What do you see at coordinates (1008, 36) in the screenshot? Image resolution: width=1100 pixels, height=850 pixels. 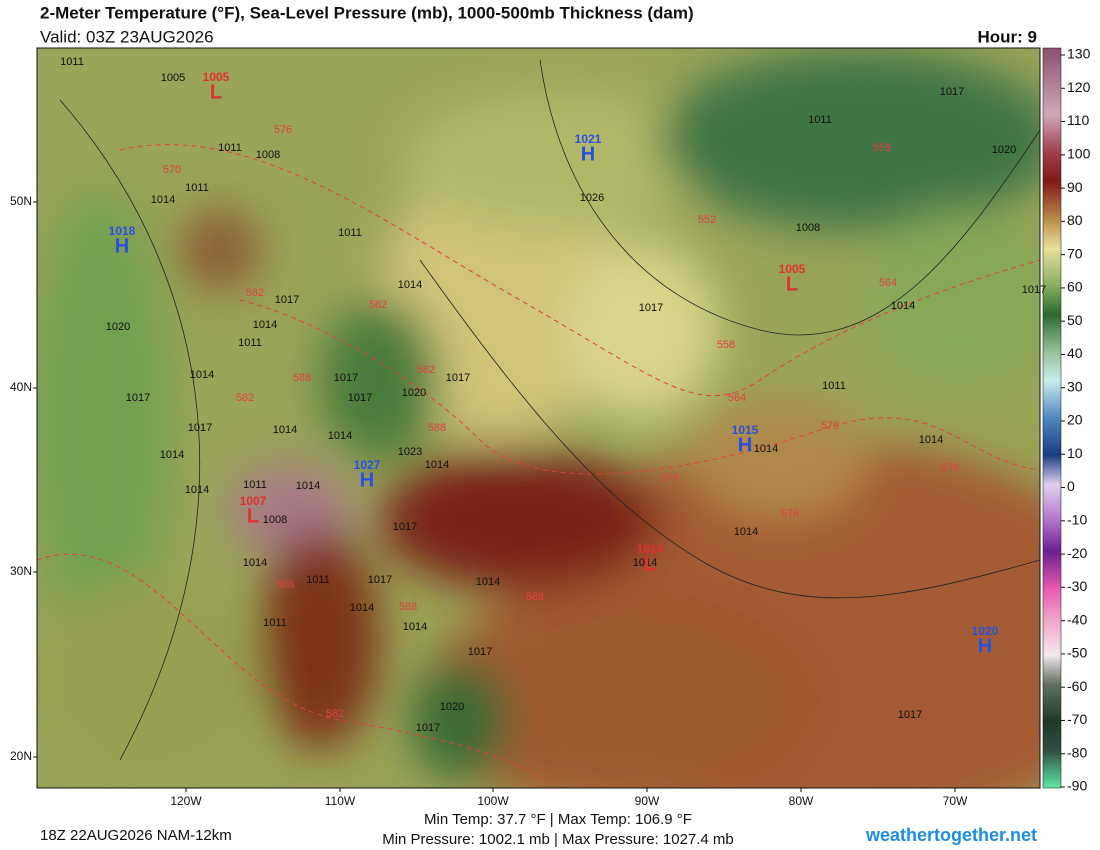 I see `forecast-hour: Hour: 9` at bounding box center [1008, 36].